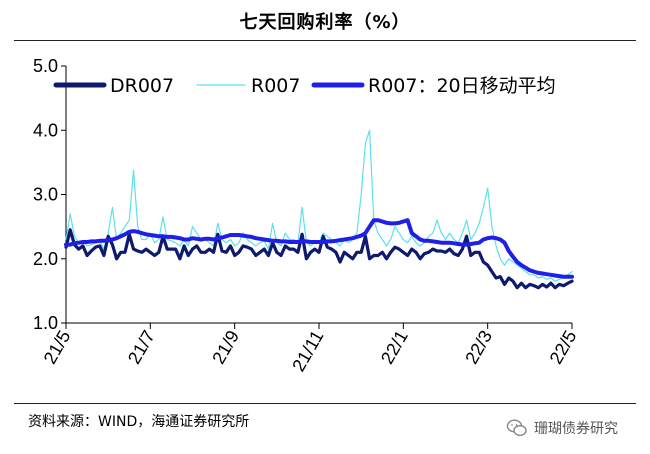 The width and height of the screenshot is (650, 454). What do you see at coordinates (275, 86) in the screenshot?
I see `legend-r007-label: R007` at bounding box center [275, 86].